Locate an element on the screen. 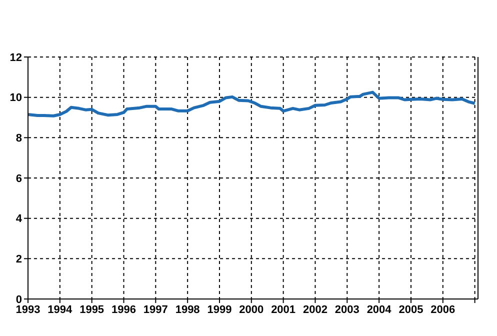  y-tick-label: 0 is located at coordinates (19, 300).